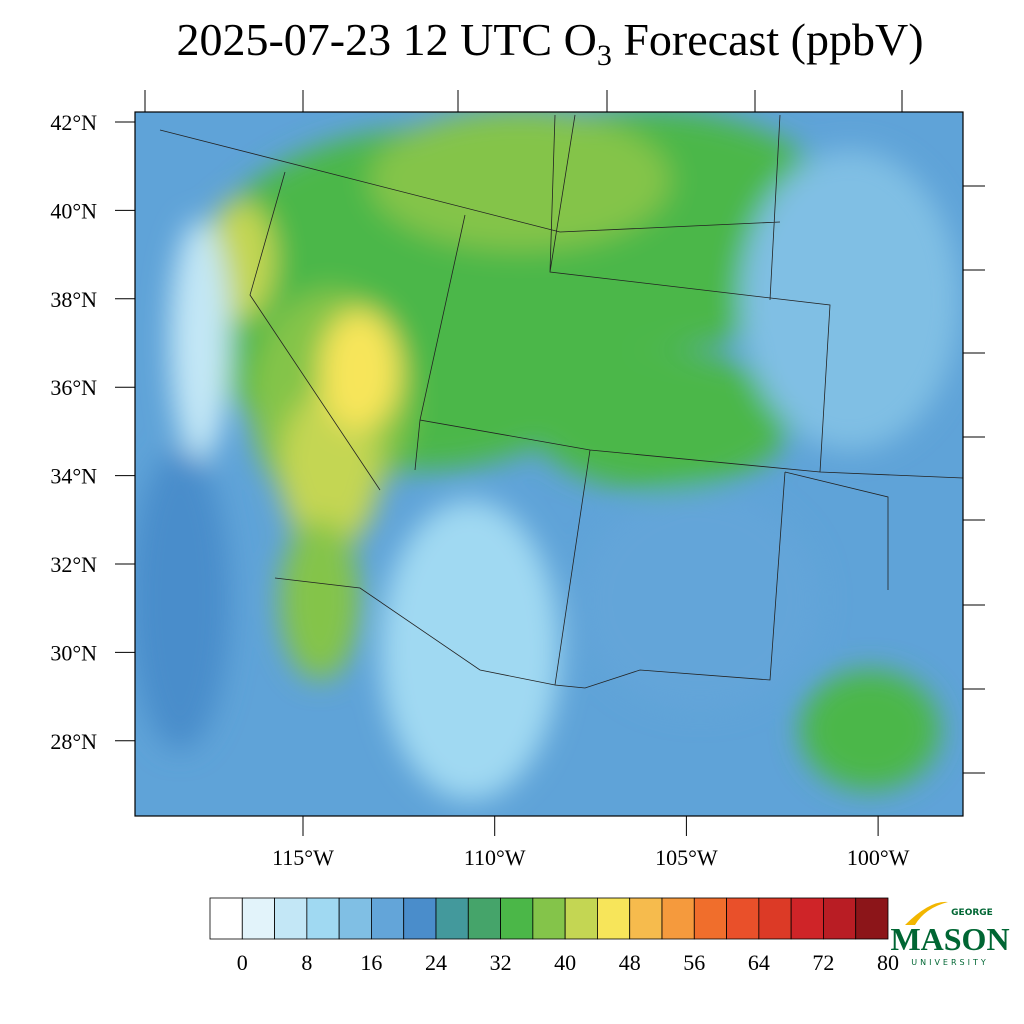  I want to click on lon-label: 100°W, so click(878, 857).